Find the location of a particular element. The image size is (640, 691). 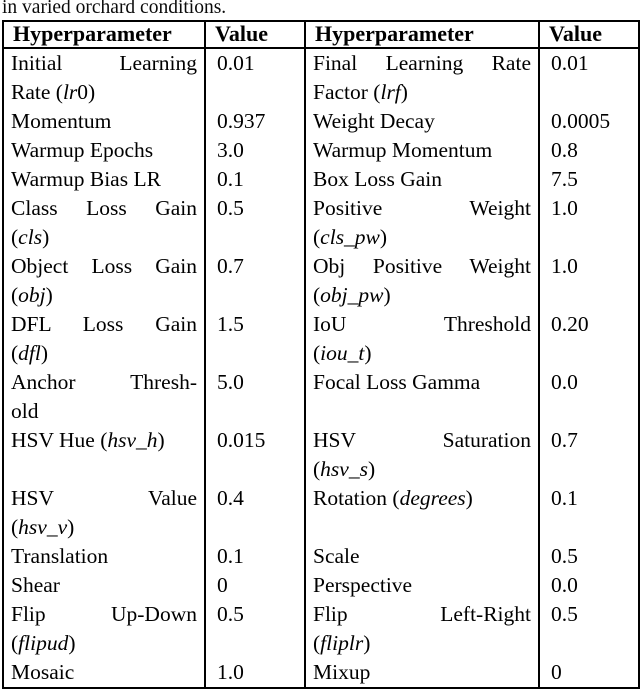

variable-code-text: hsv_v is located at coordinates (43, 527).